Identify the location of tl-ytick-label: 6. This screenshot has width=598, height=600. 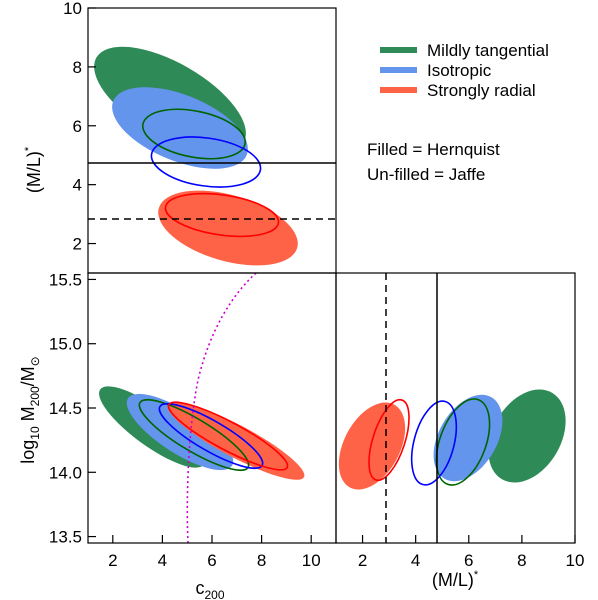
(77, 126).